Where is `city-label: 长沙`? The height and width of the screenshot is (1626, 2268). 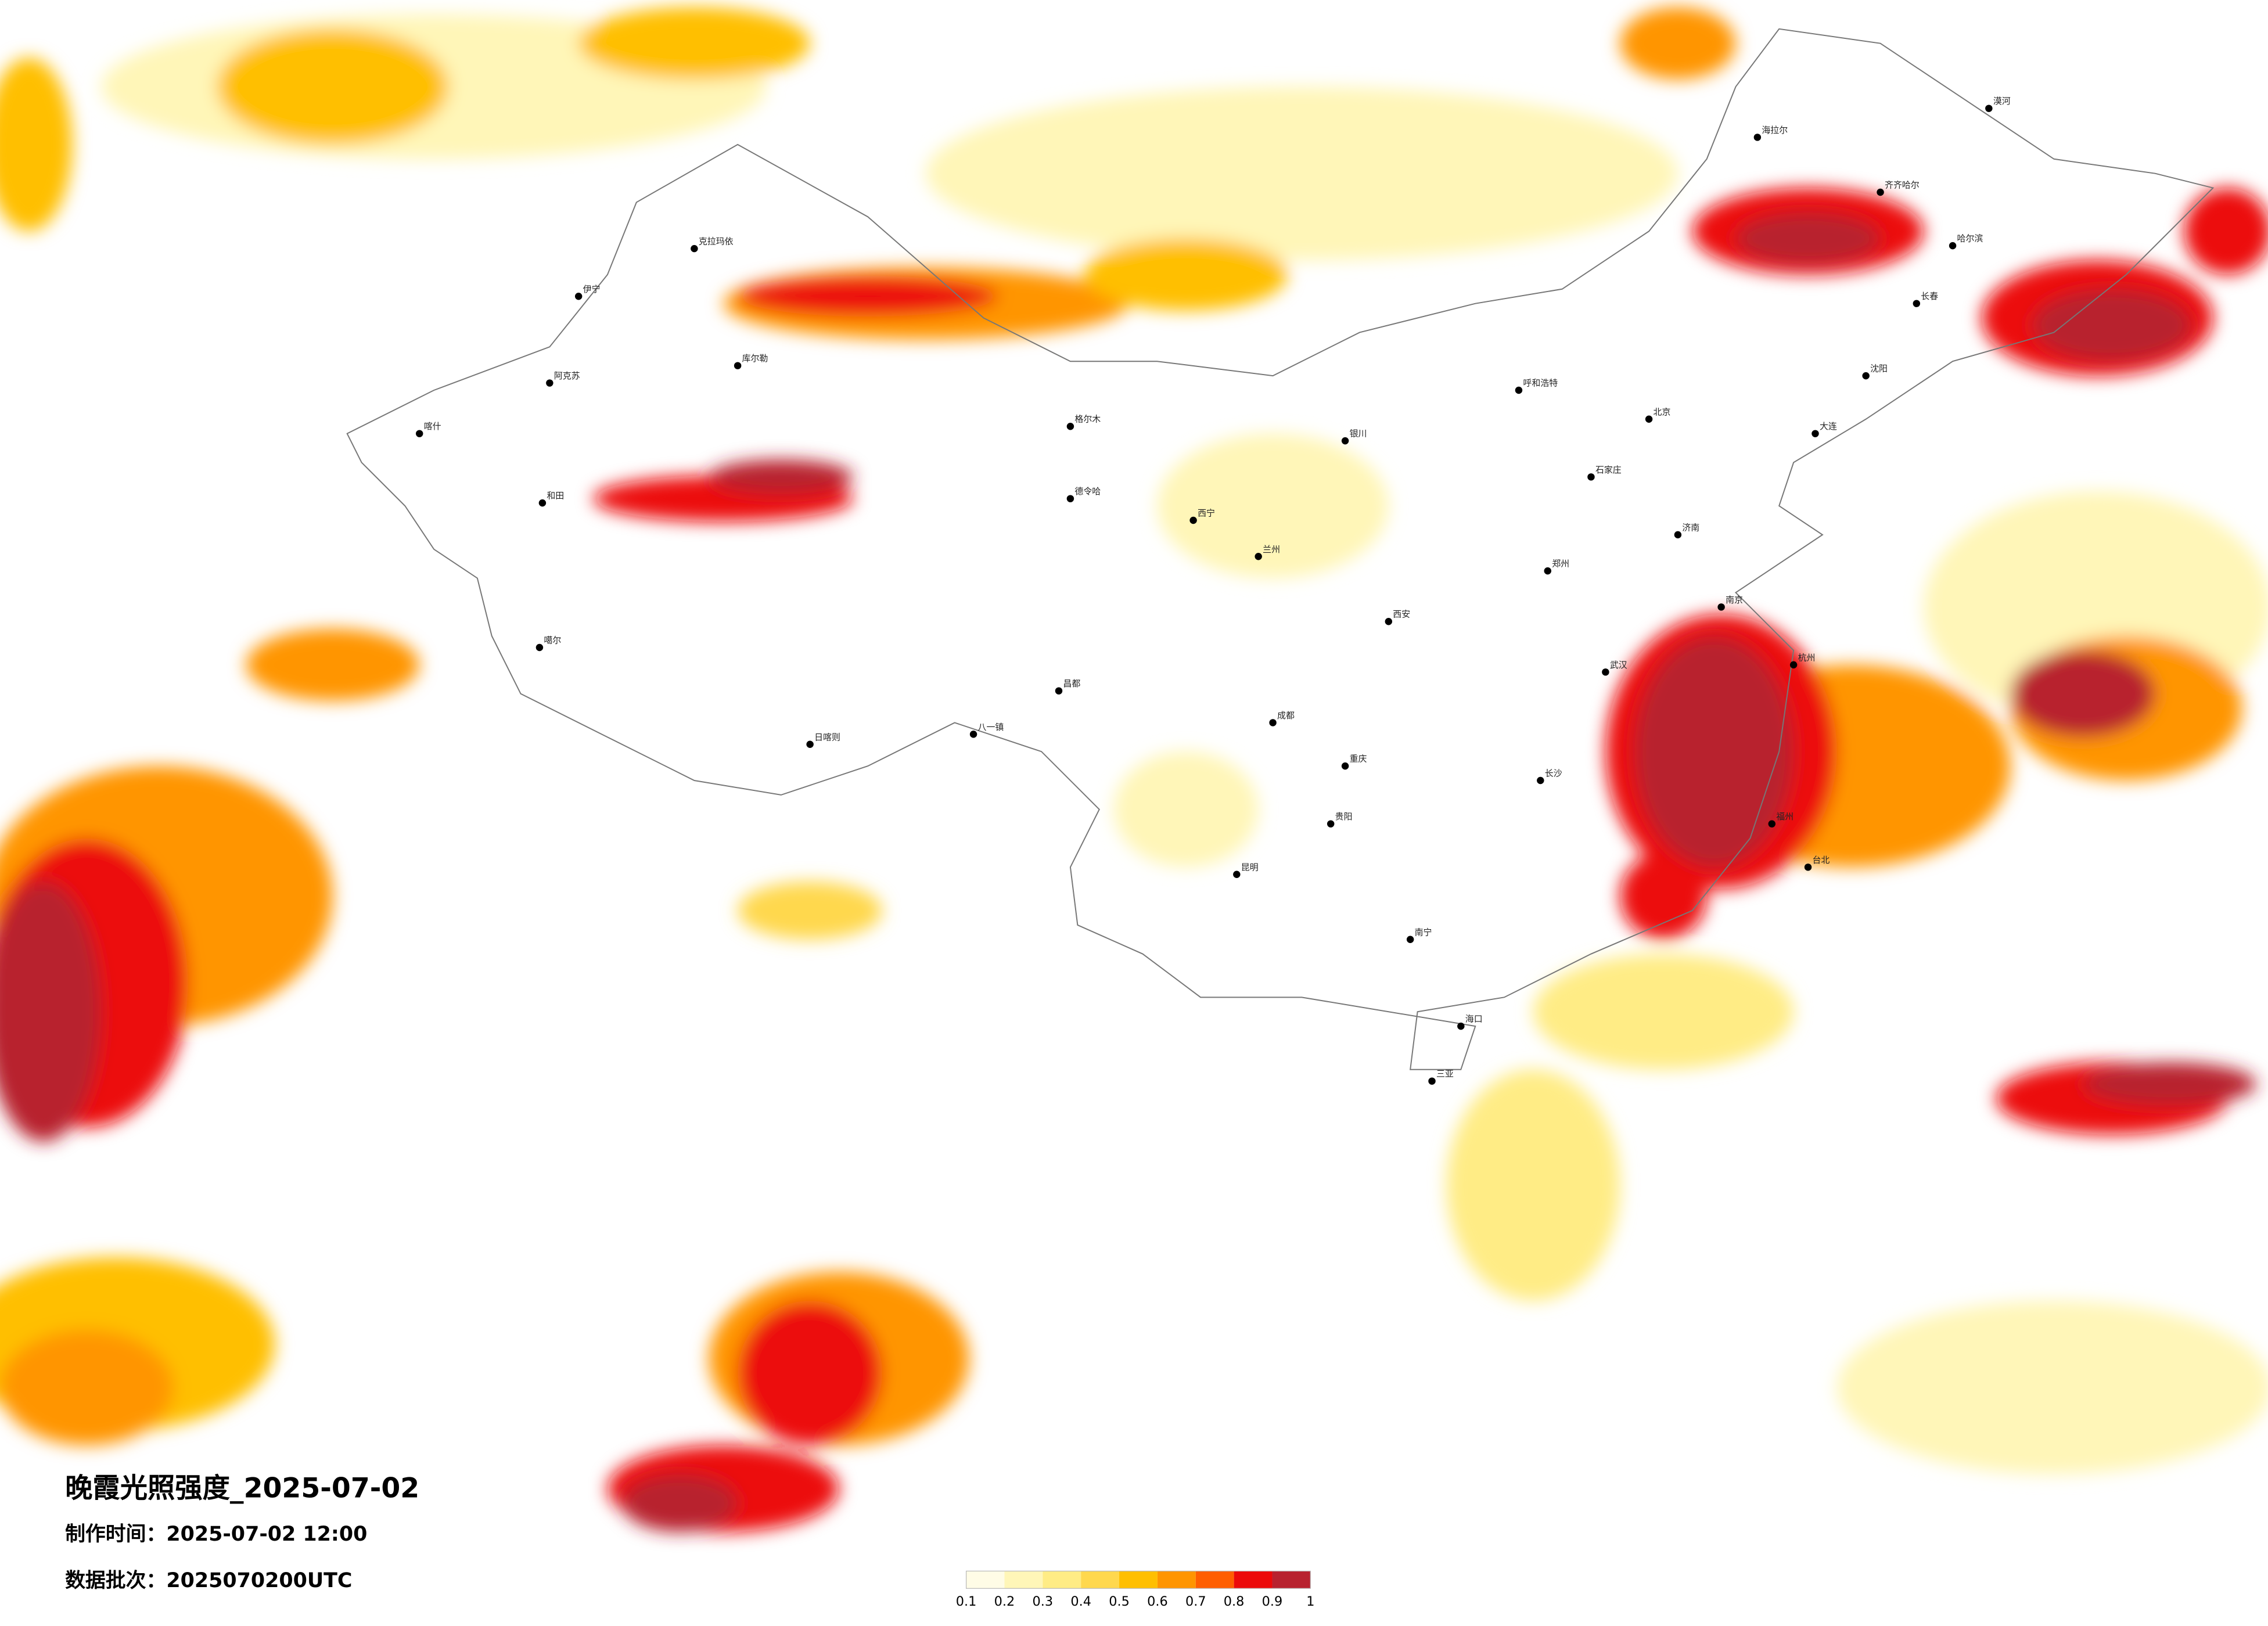 city-label: 长沙 is located at coordinates (1553, 773).